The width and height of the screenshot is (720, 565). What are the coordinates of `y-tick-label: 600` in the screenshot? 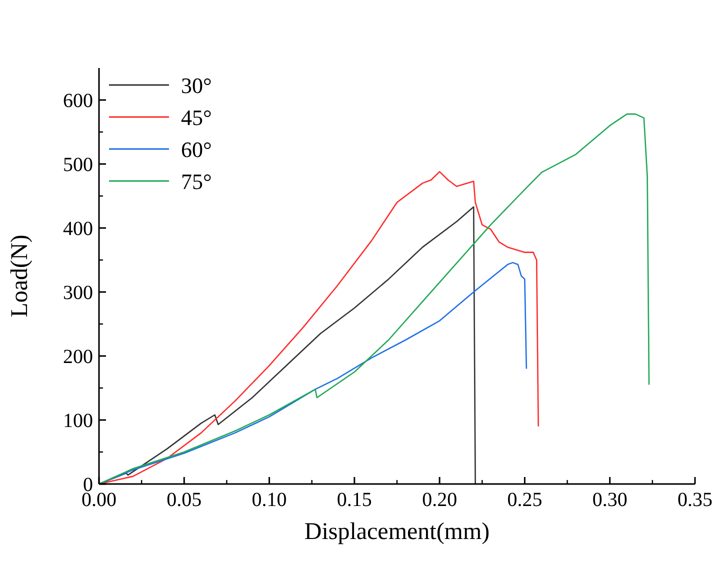 It's located at (78, 101).